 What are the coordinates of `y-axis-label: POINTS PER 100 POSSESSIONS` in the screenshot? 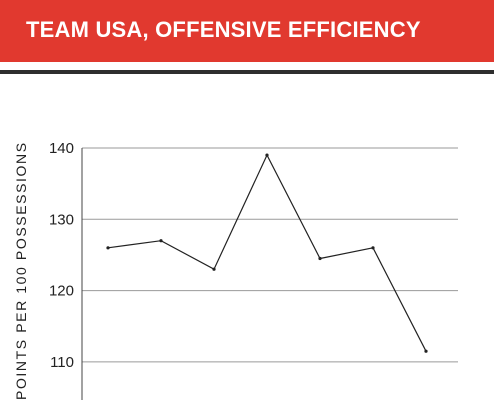 It's located at (21, 270).